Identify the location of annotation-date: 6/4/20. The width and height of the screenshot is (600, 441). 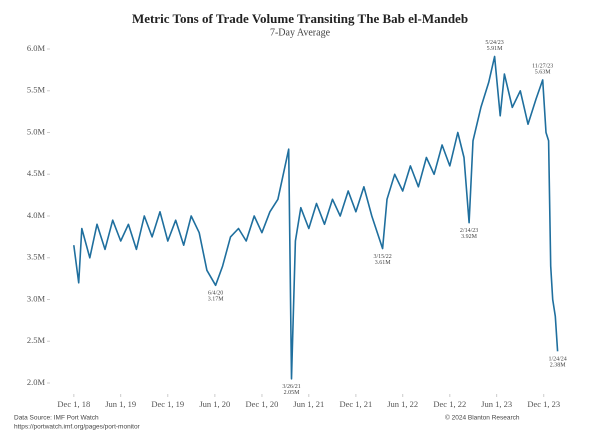
(215, 294).